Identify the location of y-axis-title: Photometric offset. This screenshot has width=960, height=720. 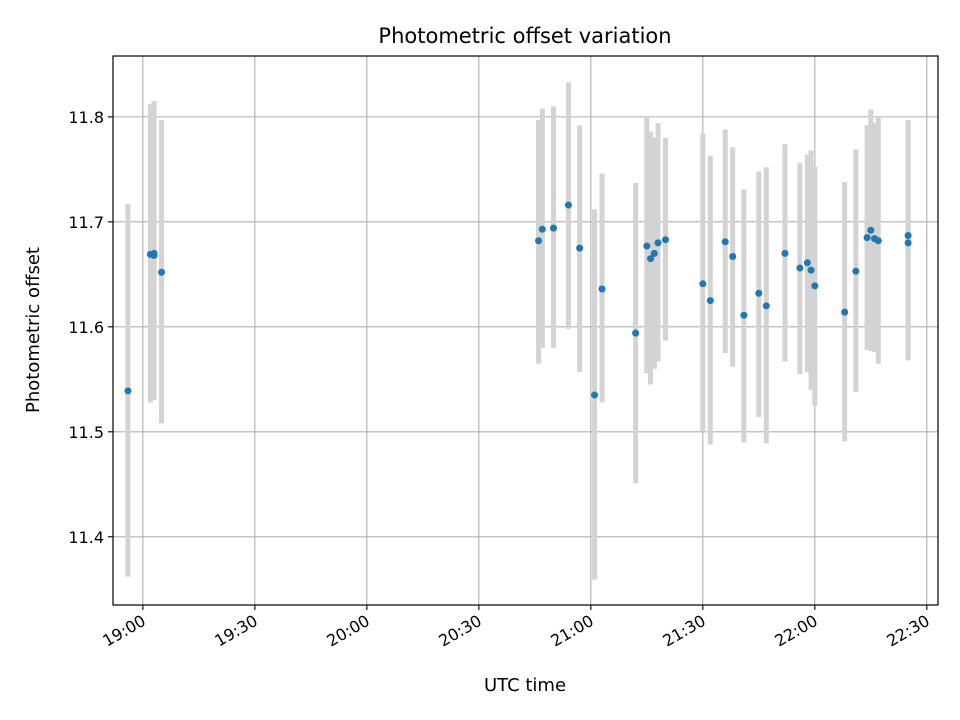
(33, 330).